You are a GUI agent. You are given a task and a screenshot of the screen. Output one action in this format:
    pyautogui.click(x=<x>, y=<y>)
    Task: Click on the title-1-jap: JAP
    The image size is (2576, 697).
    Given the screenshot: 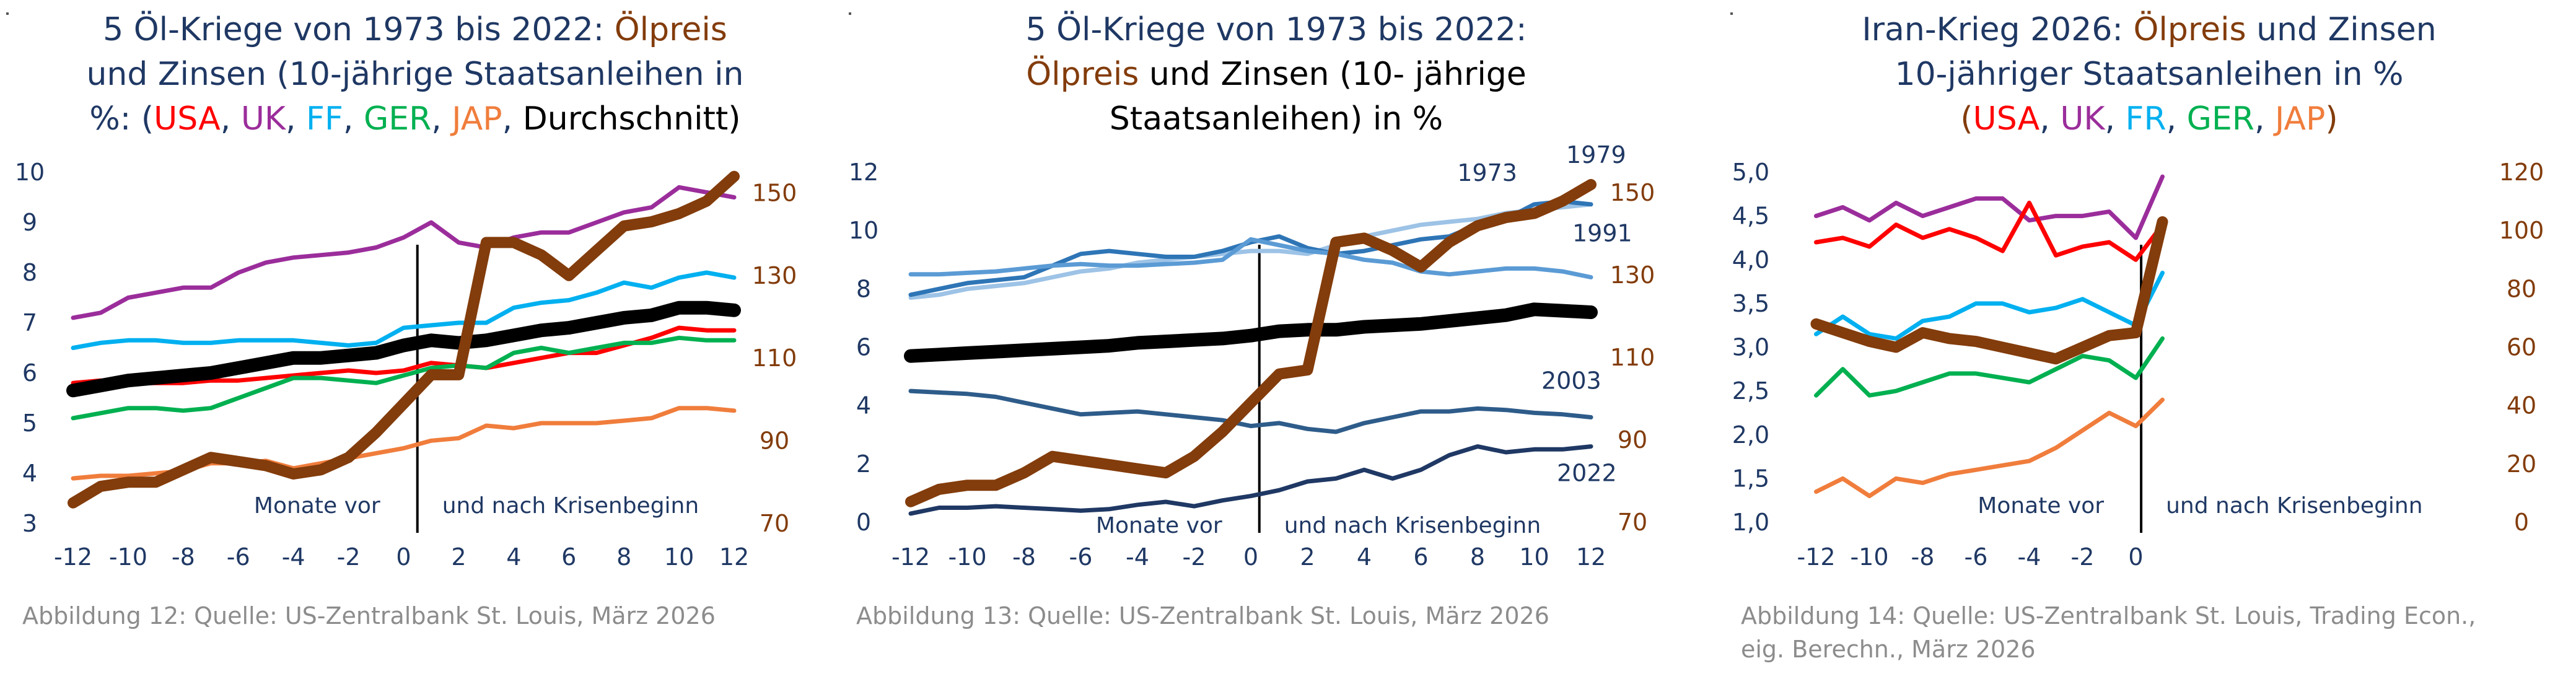 What is the action you would take?
    pyautogui.click(x=477, y=119)
    